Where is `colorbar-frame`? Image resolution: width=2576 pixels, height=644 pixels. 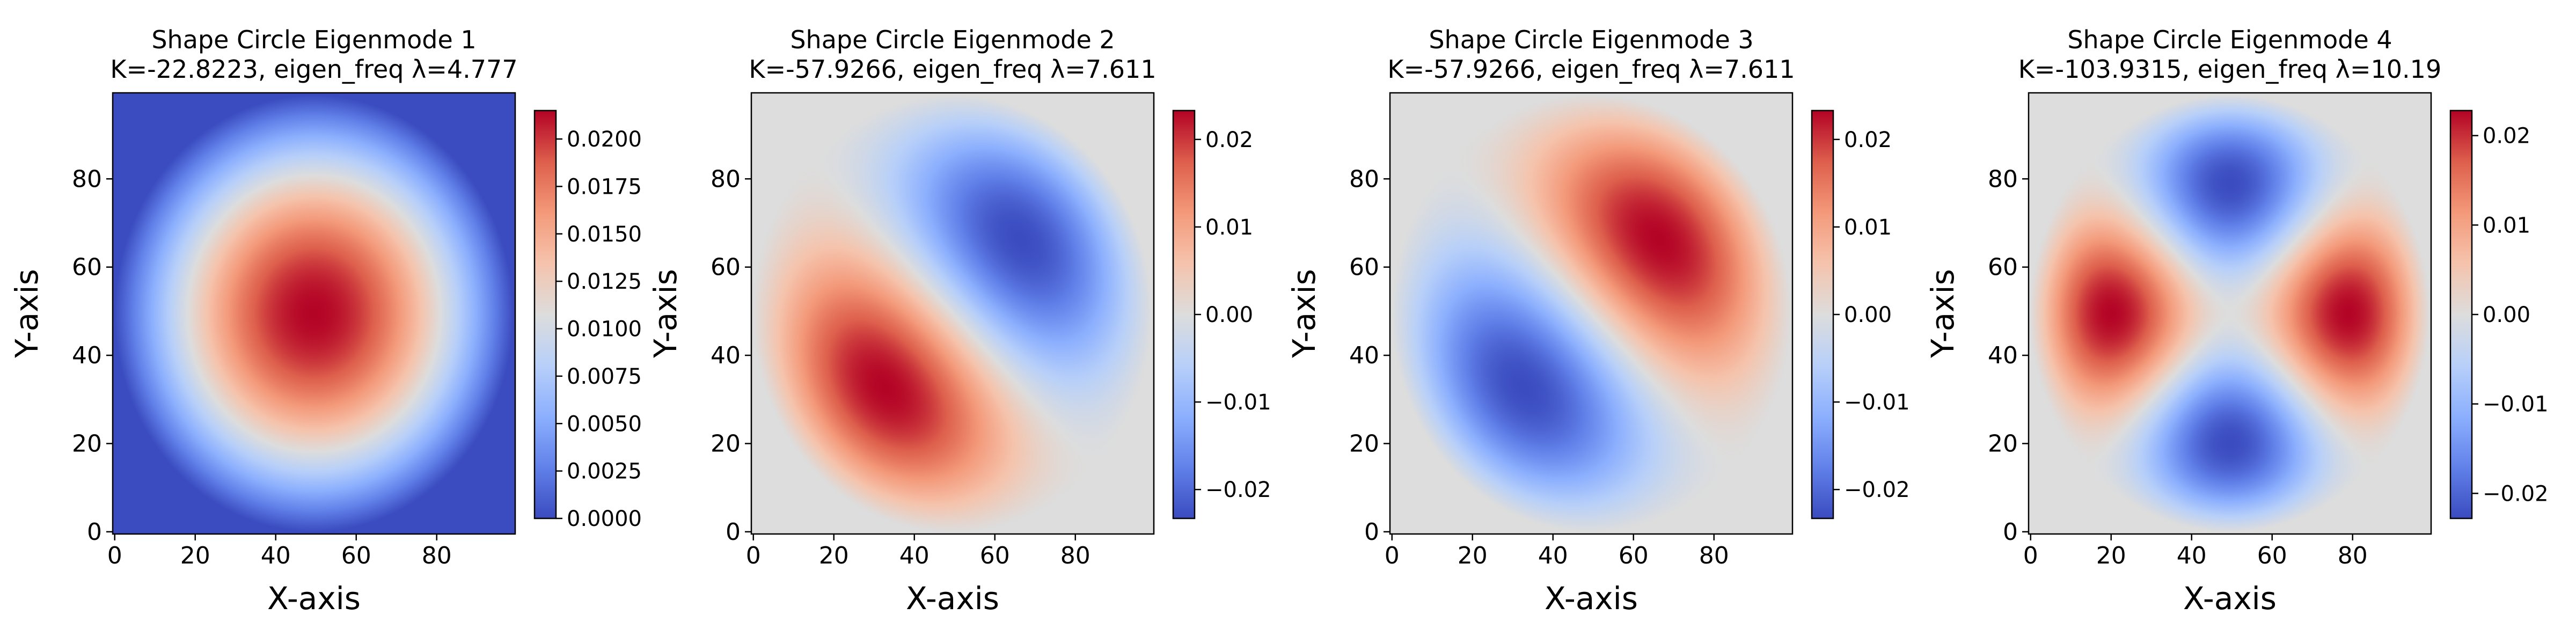
colorbar-frame is located at coordinates (545, 314).